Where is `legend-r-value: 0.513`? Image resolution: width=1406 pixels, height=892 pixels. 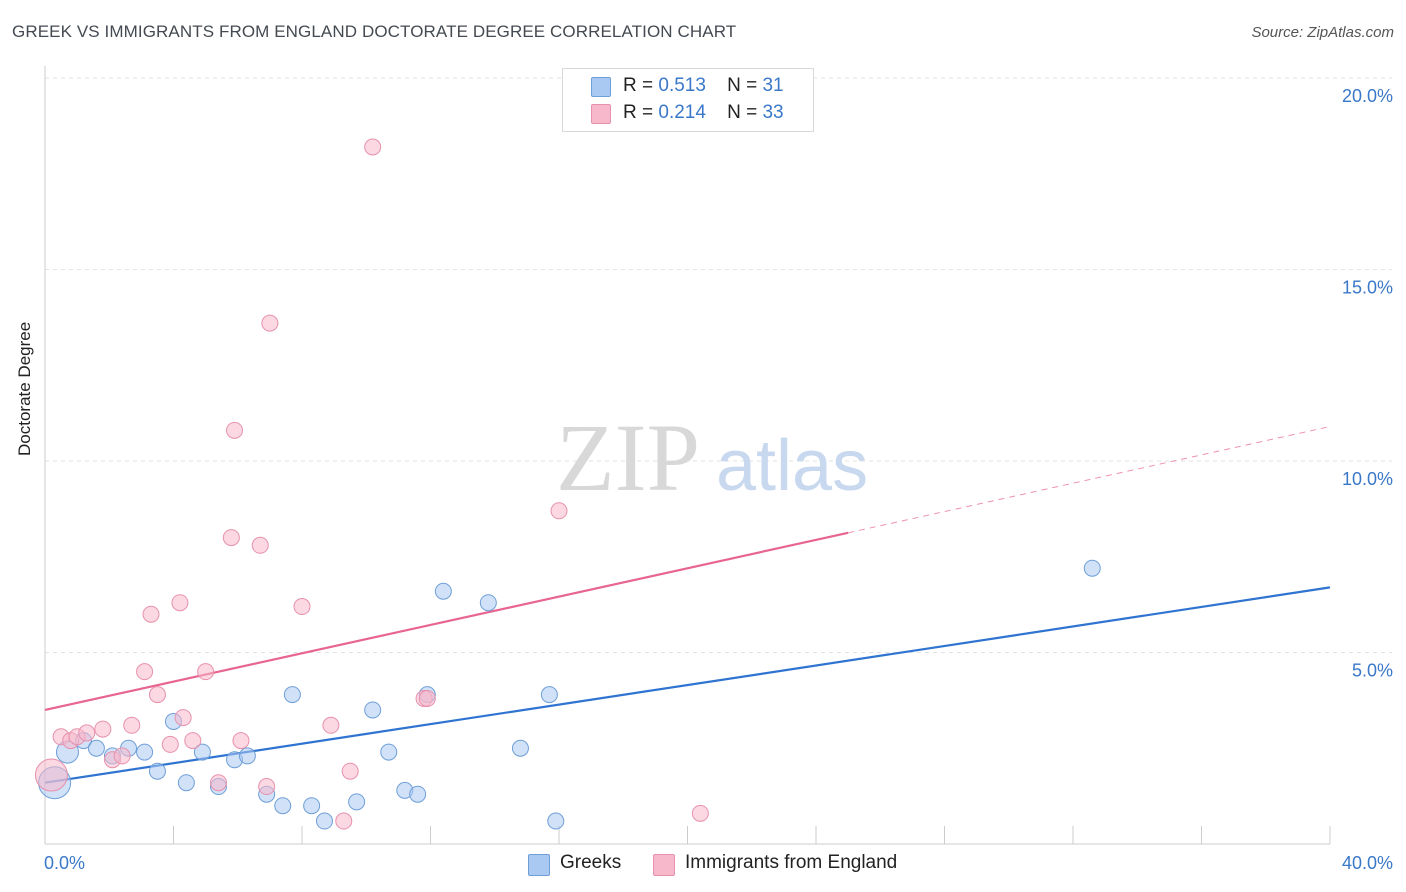 legend-r-value: 0.513 is located at coordinates (682, 85).